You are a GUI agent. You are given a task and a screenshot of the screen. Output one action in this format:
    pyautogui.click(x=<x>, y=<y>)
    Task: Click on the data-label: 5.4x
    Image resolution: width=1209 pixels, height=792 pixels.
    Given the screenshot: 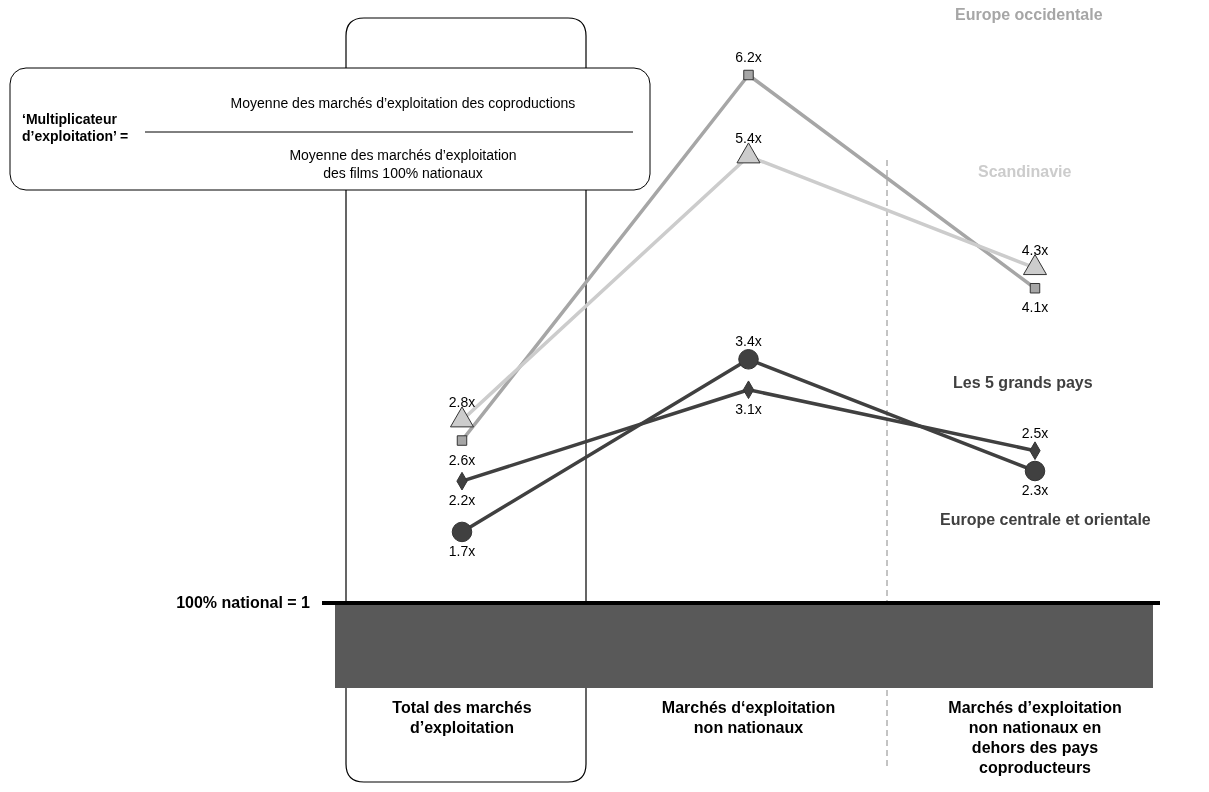 What is the action you would take?
    pyautogui.click(x=748, y=138)
    